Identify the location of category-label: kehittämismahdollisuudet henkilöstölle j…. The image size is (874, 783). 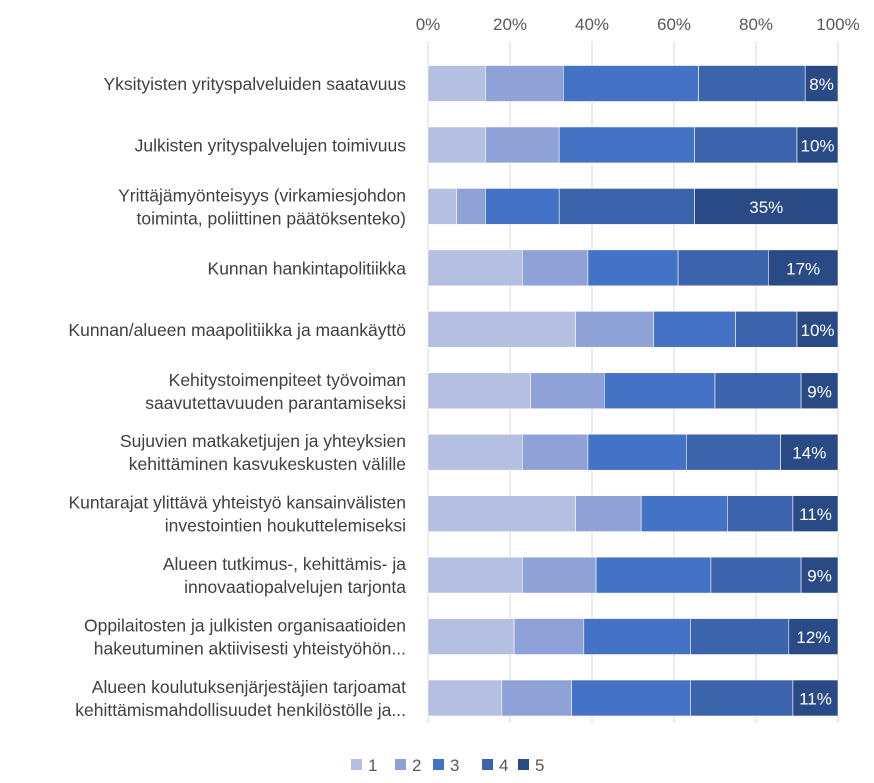
(240, 710).